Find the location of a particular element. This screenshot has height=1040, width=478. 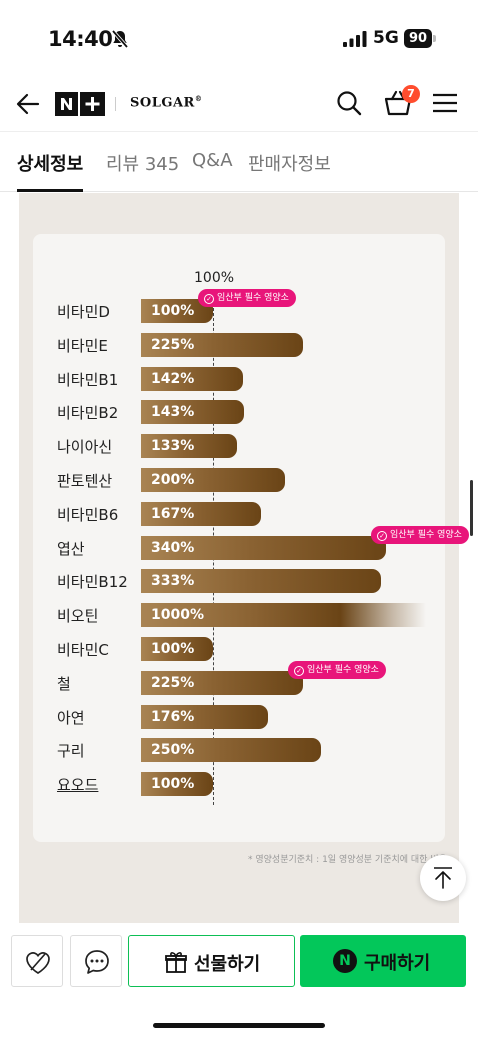

status-time: 14:40 is located at coordinates (80, 39).